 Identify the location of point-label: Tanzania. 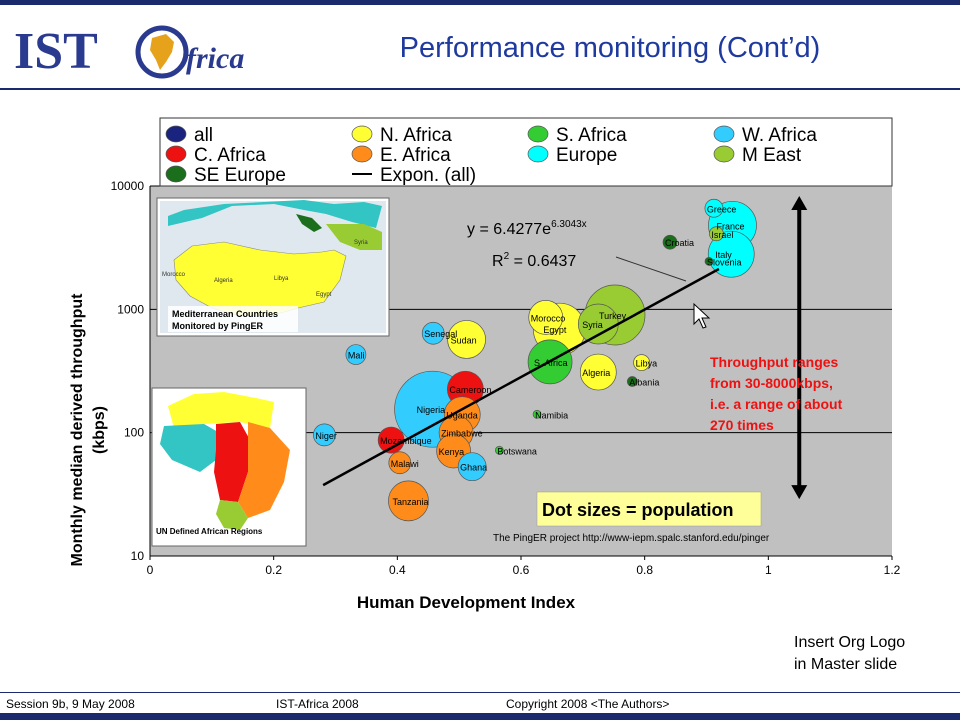
(410, 502).